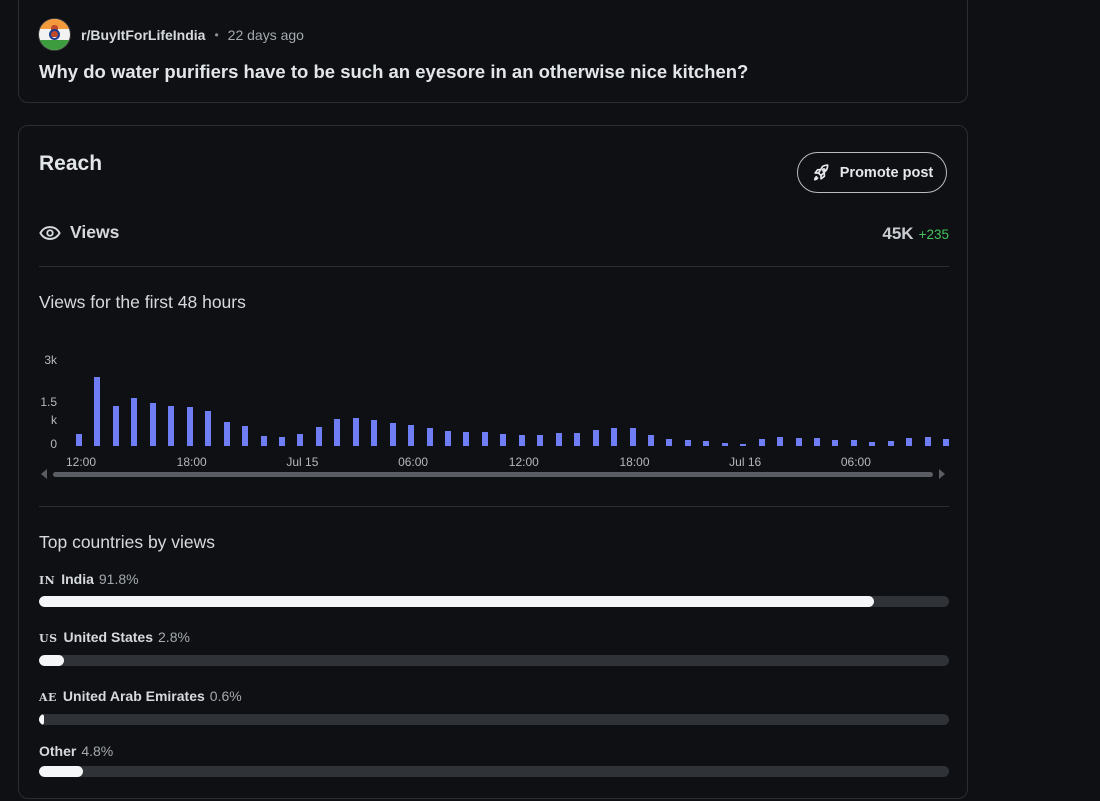  Describe the element at coordinates (118, 579) in the screenshot. I see `country-percent: 91.8%` at that location.